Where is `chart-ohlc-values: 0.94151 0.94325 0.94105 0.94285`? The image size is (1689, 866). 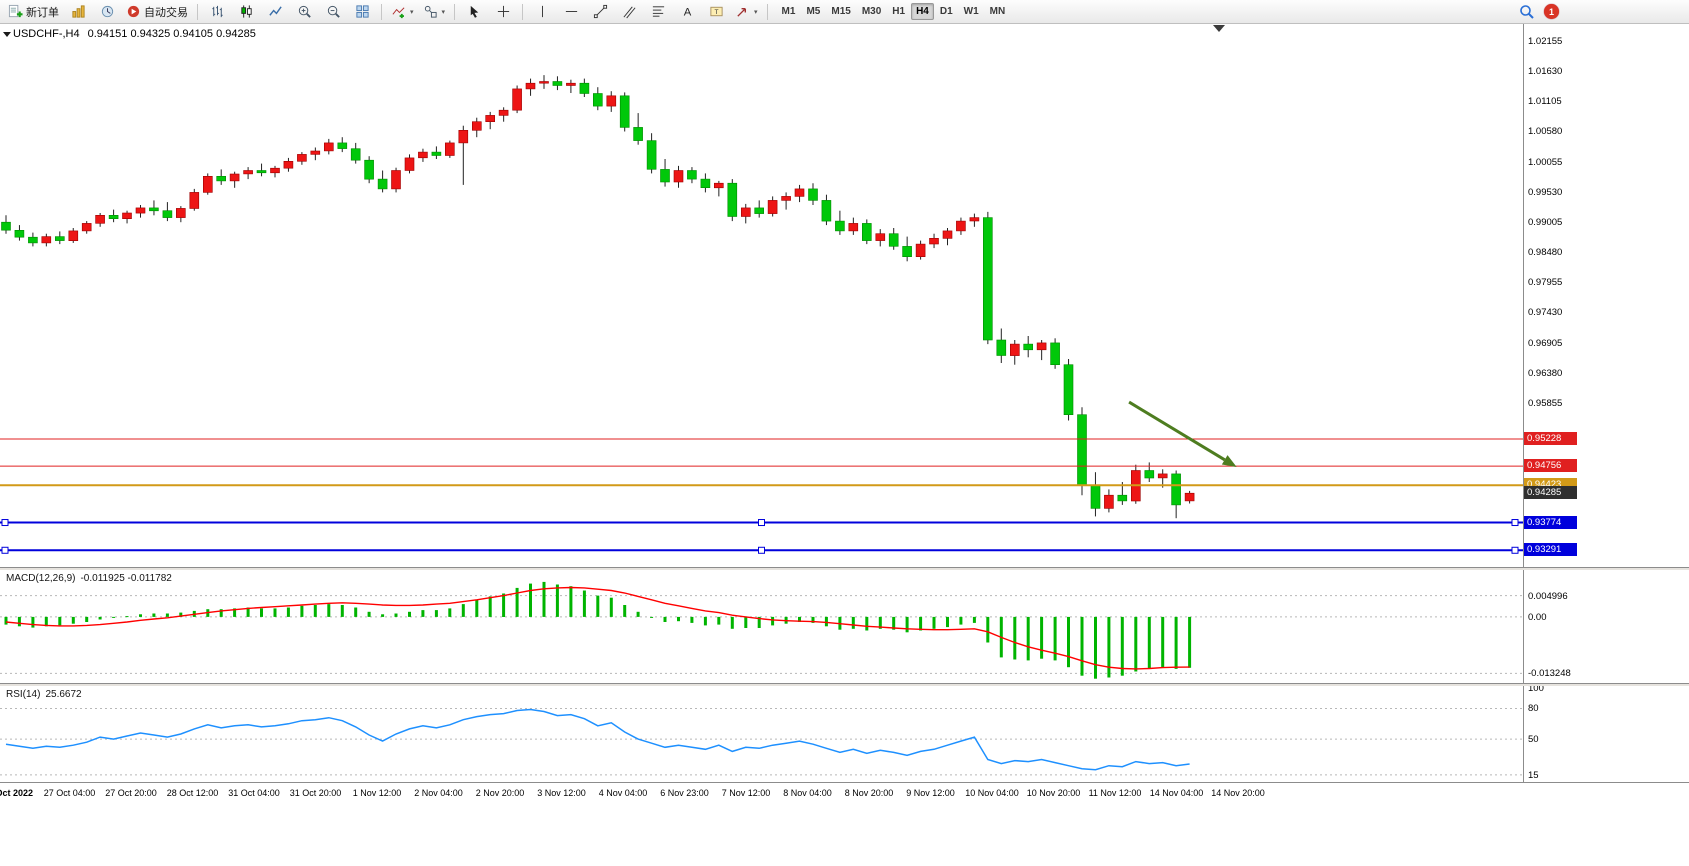 chart-ohlc-values: 0.94151 0.94325 0.94105 0.94285 is located at coordinates (171, 34).